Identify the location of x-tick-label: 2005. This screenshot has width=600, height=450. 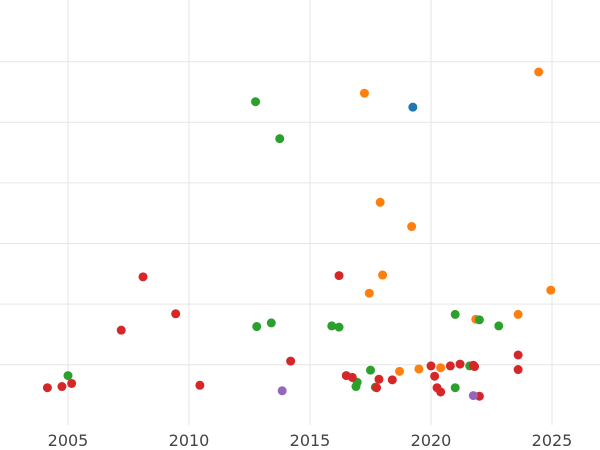
(68, 440).